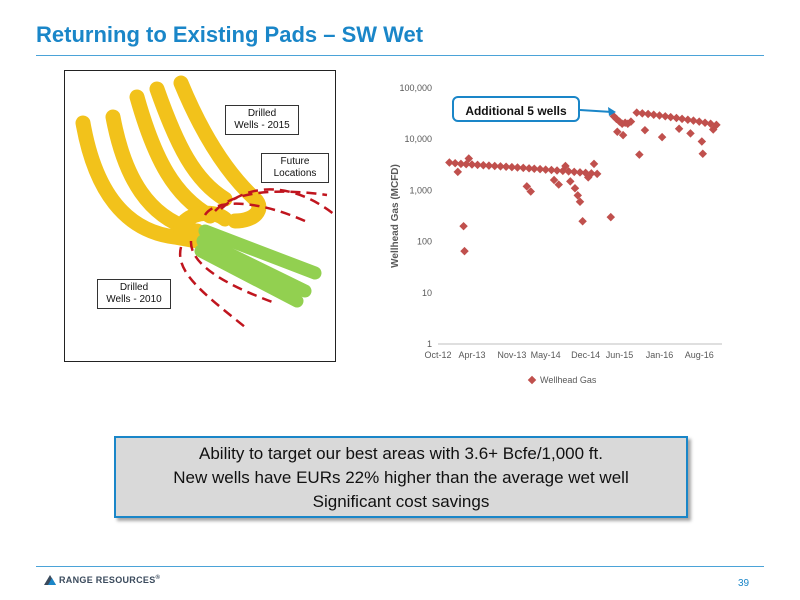  I want to click on y-tick-label: 1,000, so click(420, 190).